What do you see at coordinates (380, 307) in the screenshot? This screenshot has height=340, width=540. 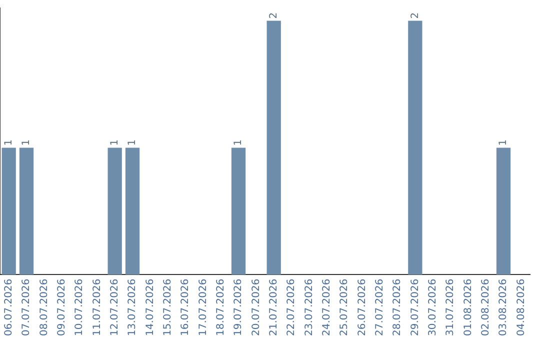 I see `x-tick-label: 27.07.2026` at bounding box center [380, 307].